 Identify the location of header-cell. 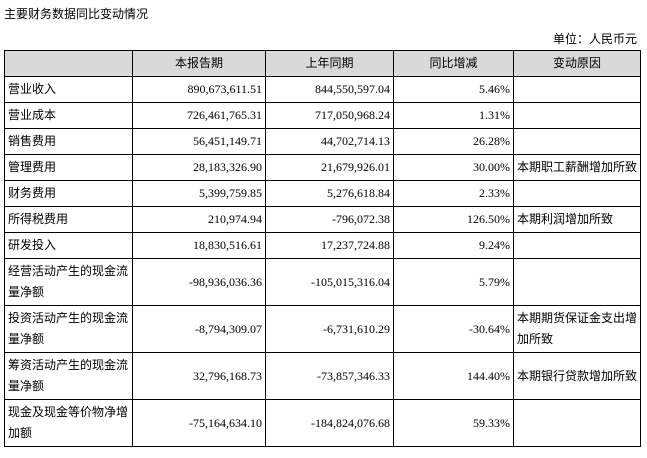
(68, 63).